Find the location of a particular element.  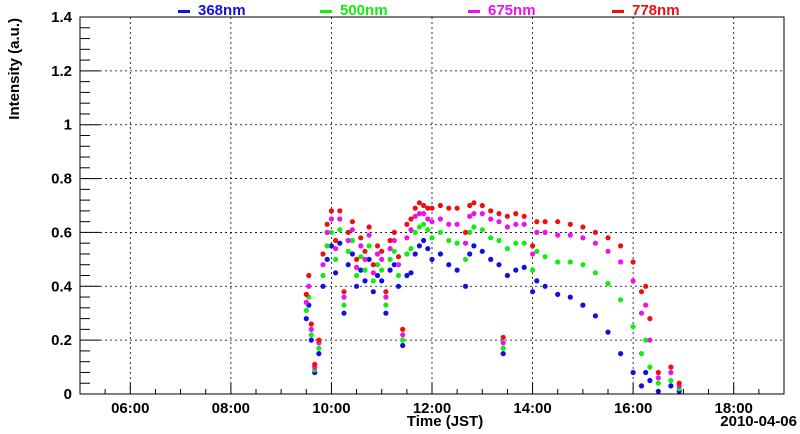

x-tick-label: 18:00 is located at coordinates (734, 408).